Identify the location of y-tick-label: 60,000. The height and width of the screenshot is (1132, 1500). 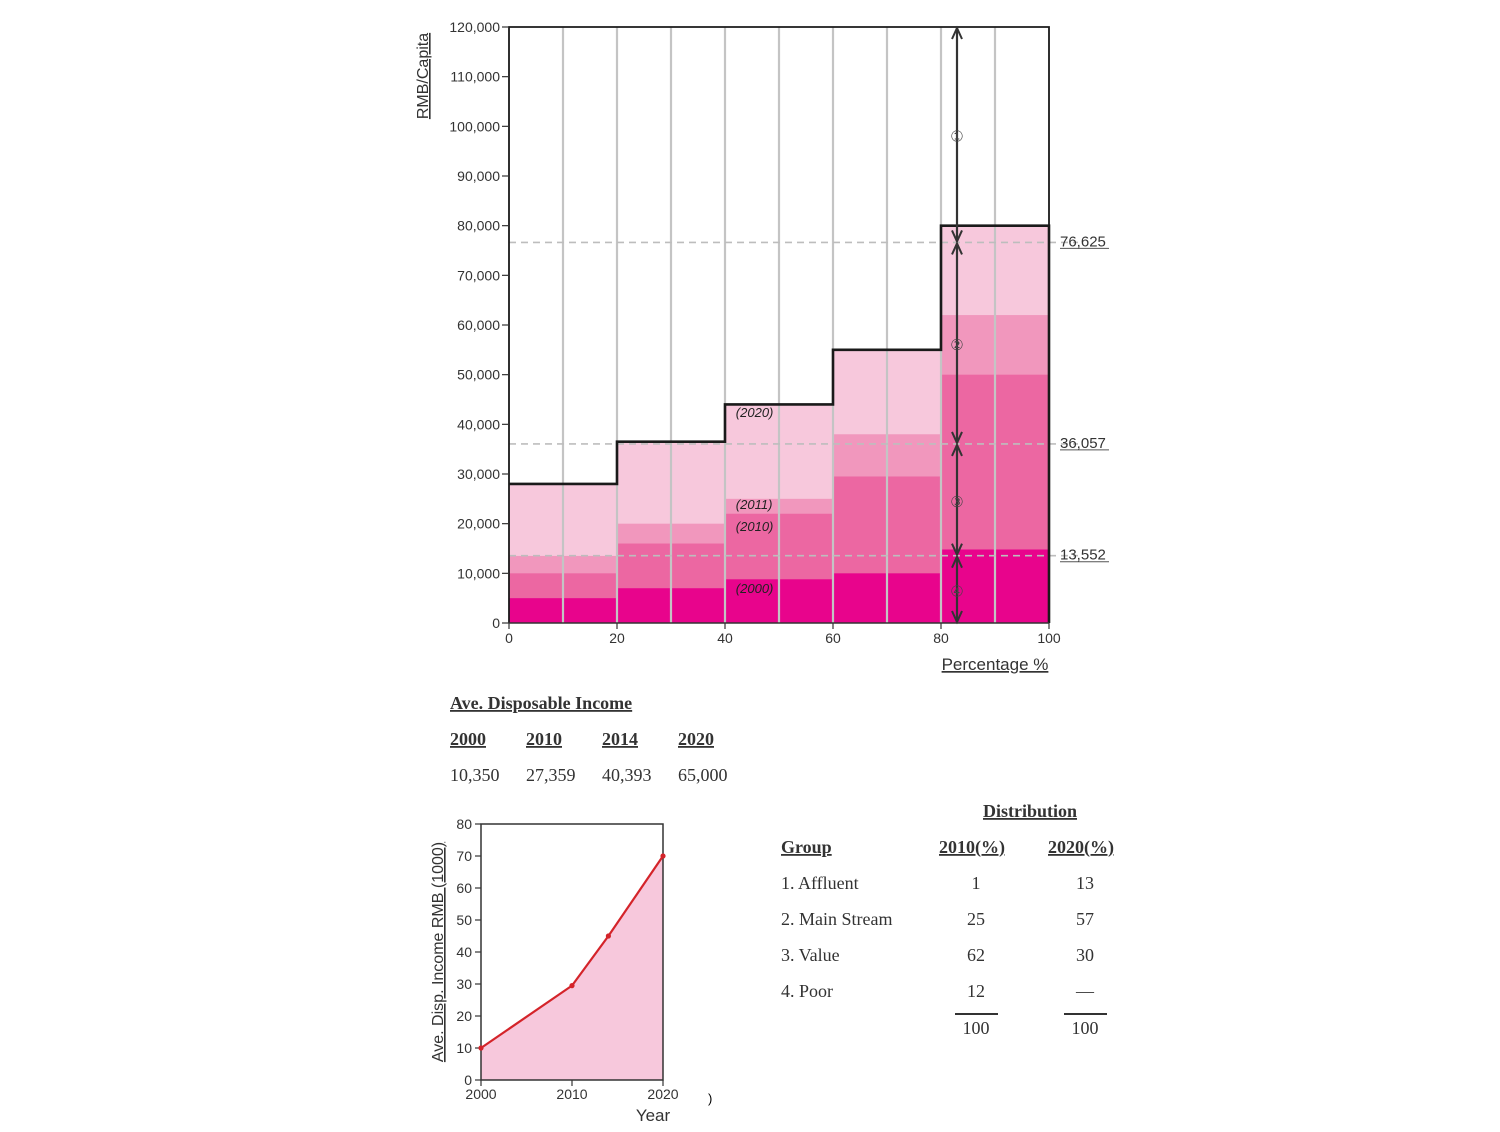
(478, 325).